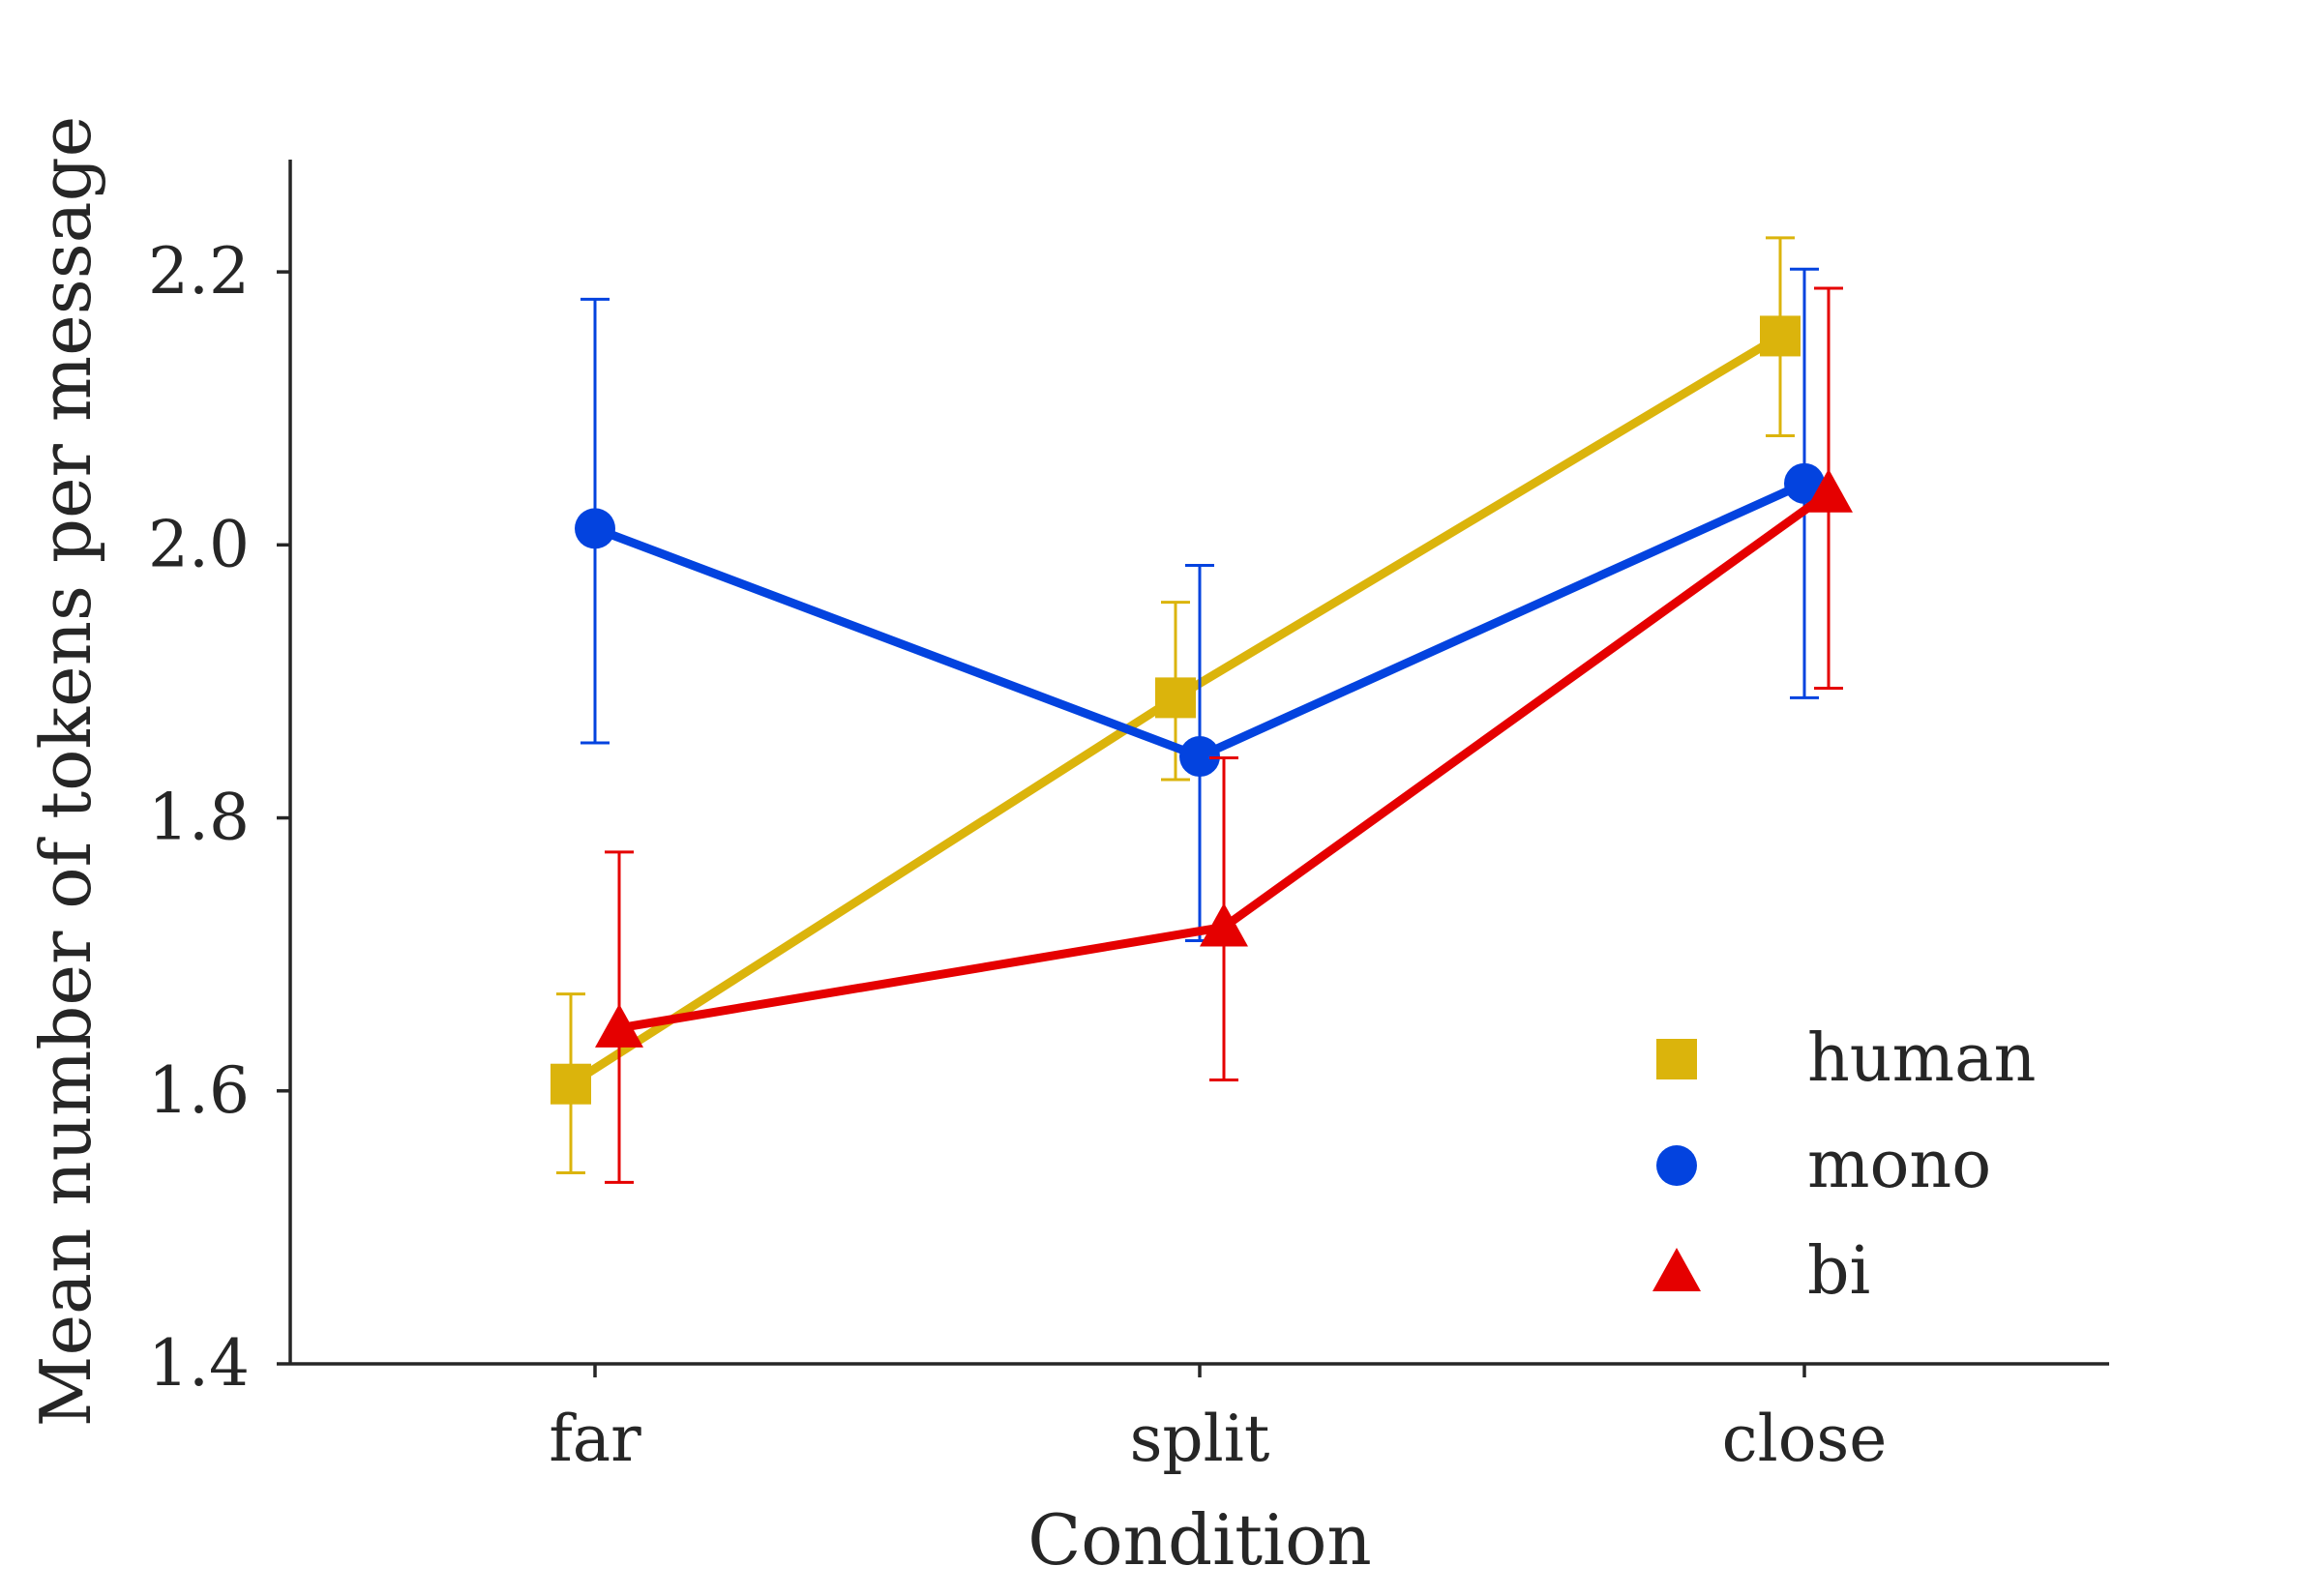 The width and height of the screenshot is (2322, 1596). I want to click on x-tick-label: split, so click(1200, 1439).